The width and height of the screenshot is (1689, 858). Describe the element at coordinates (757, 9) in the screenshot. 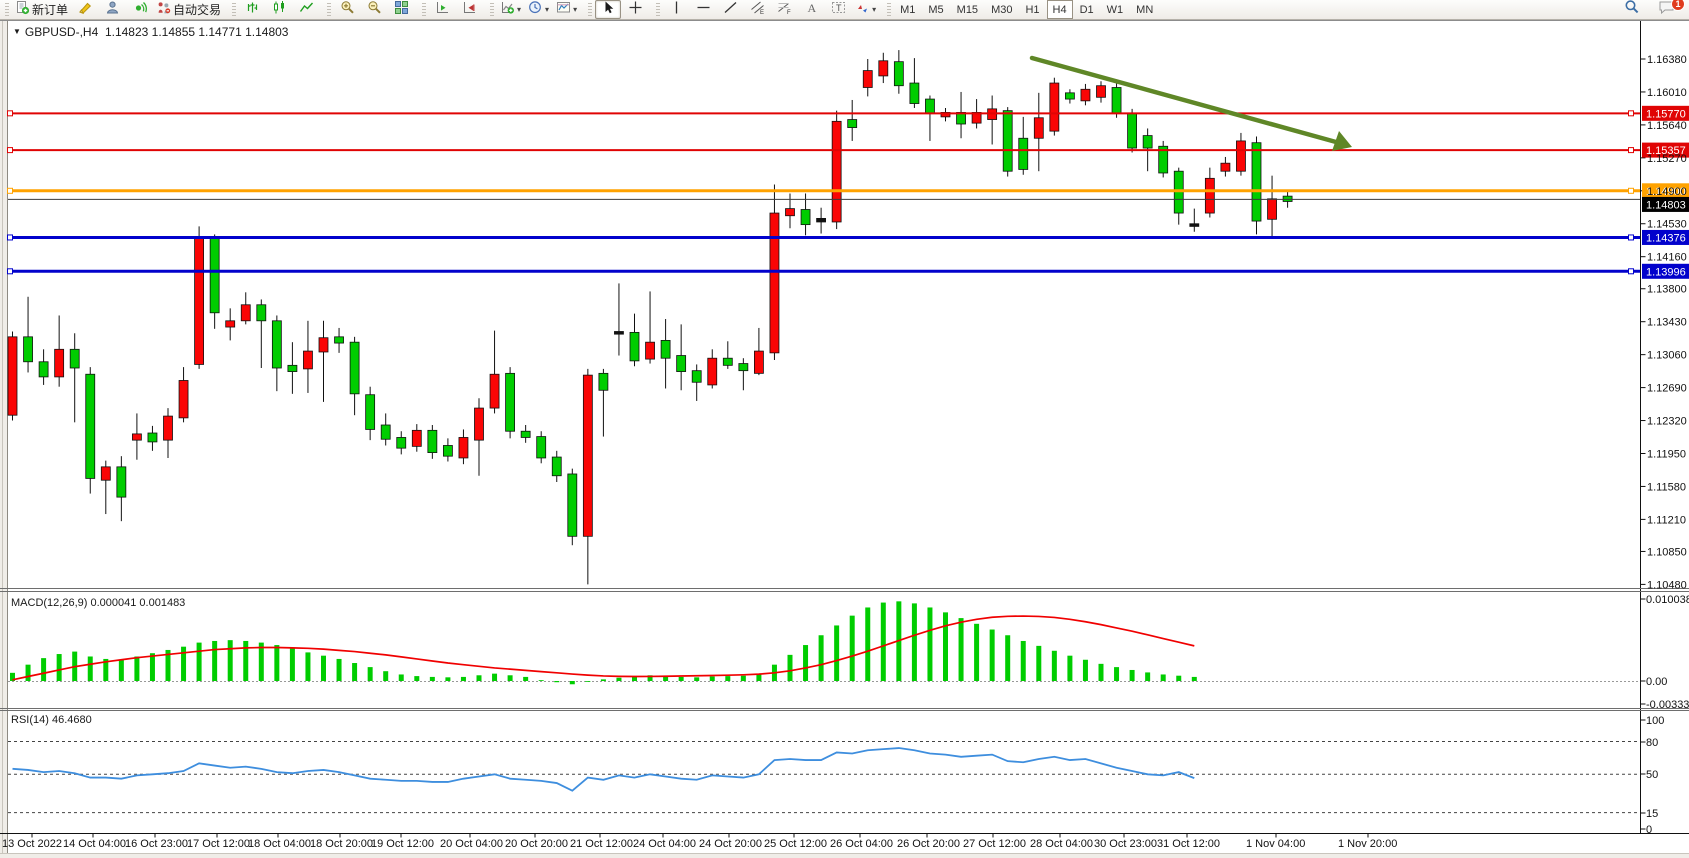

I see `channel-button: E` at that location.